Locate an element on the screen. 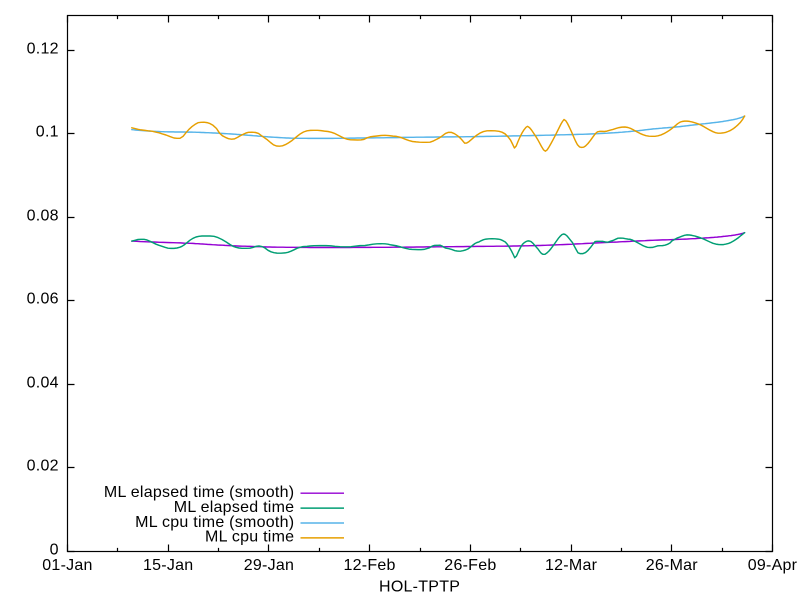  svg-text: 0 is located at coordinates (54, 550).